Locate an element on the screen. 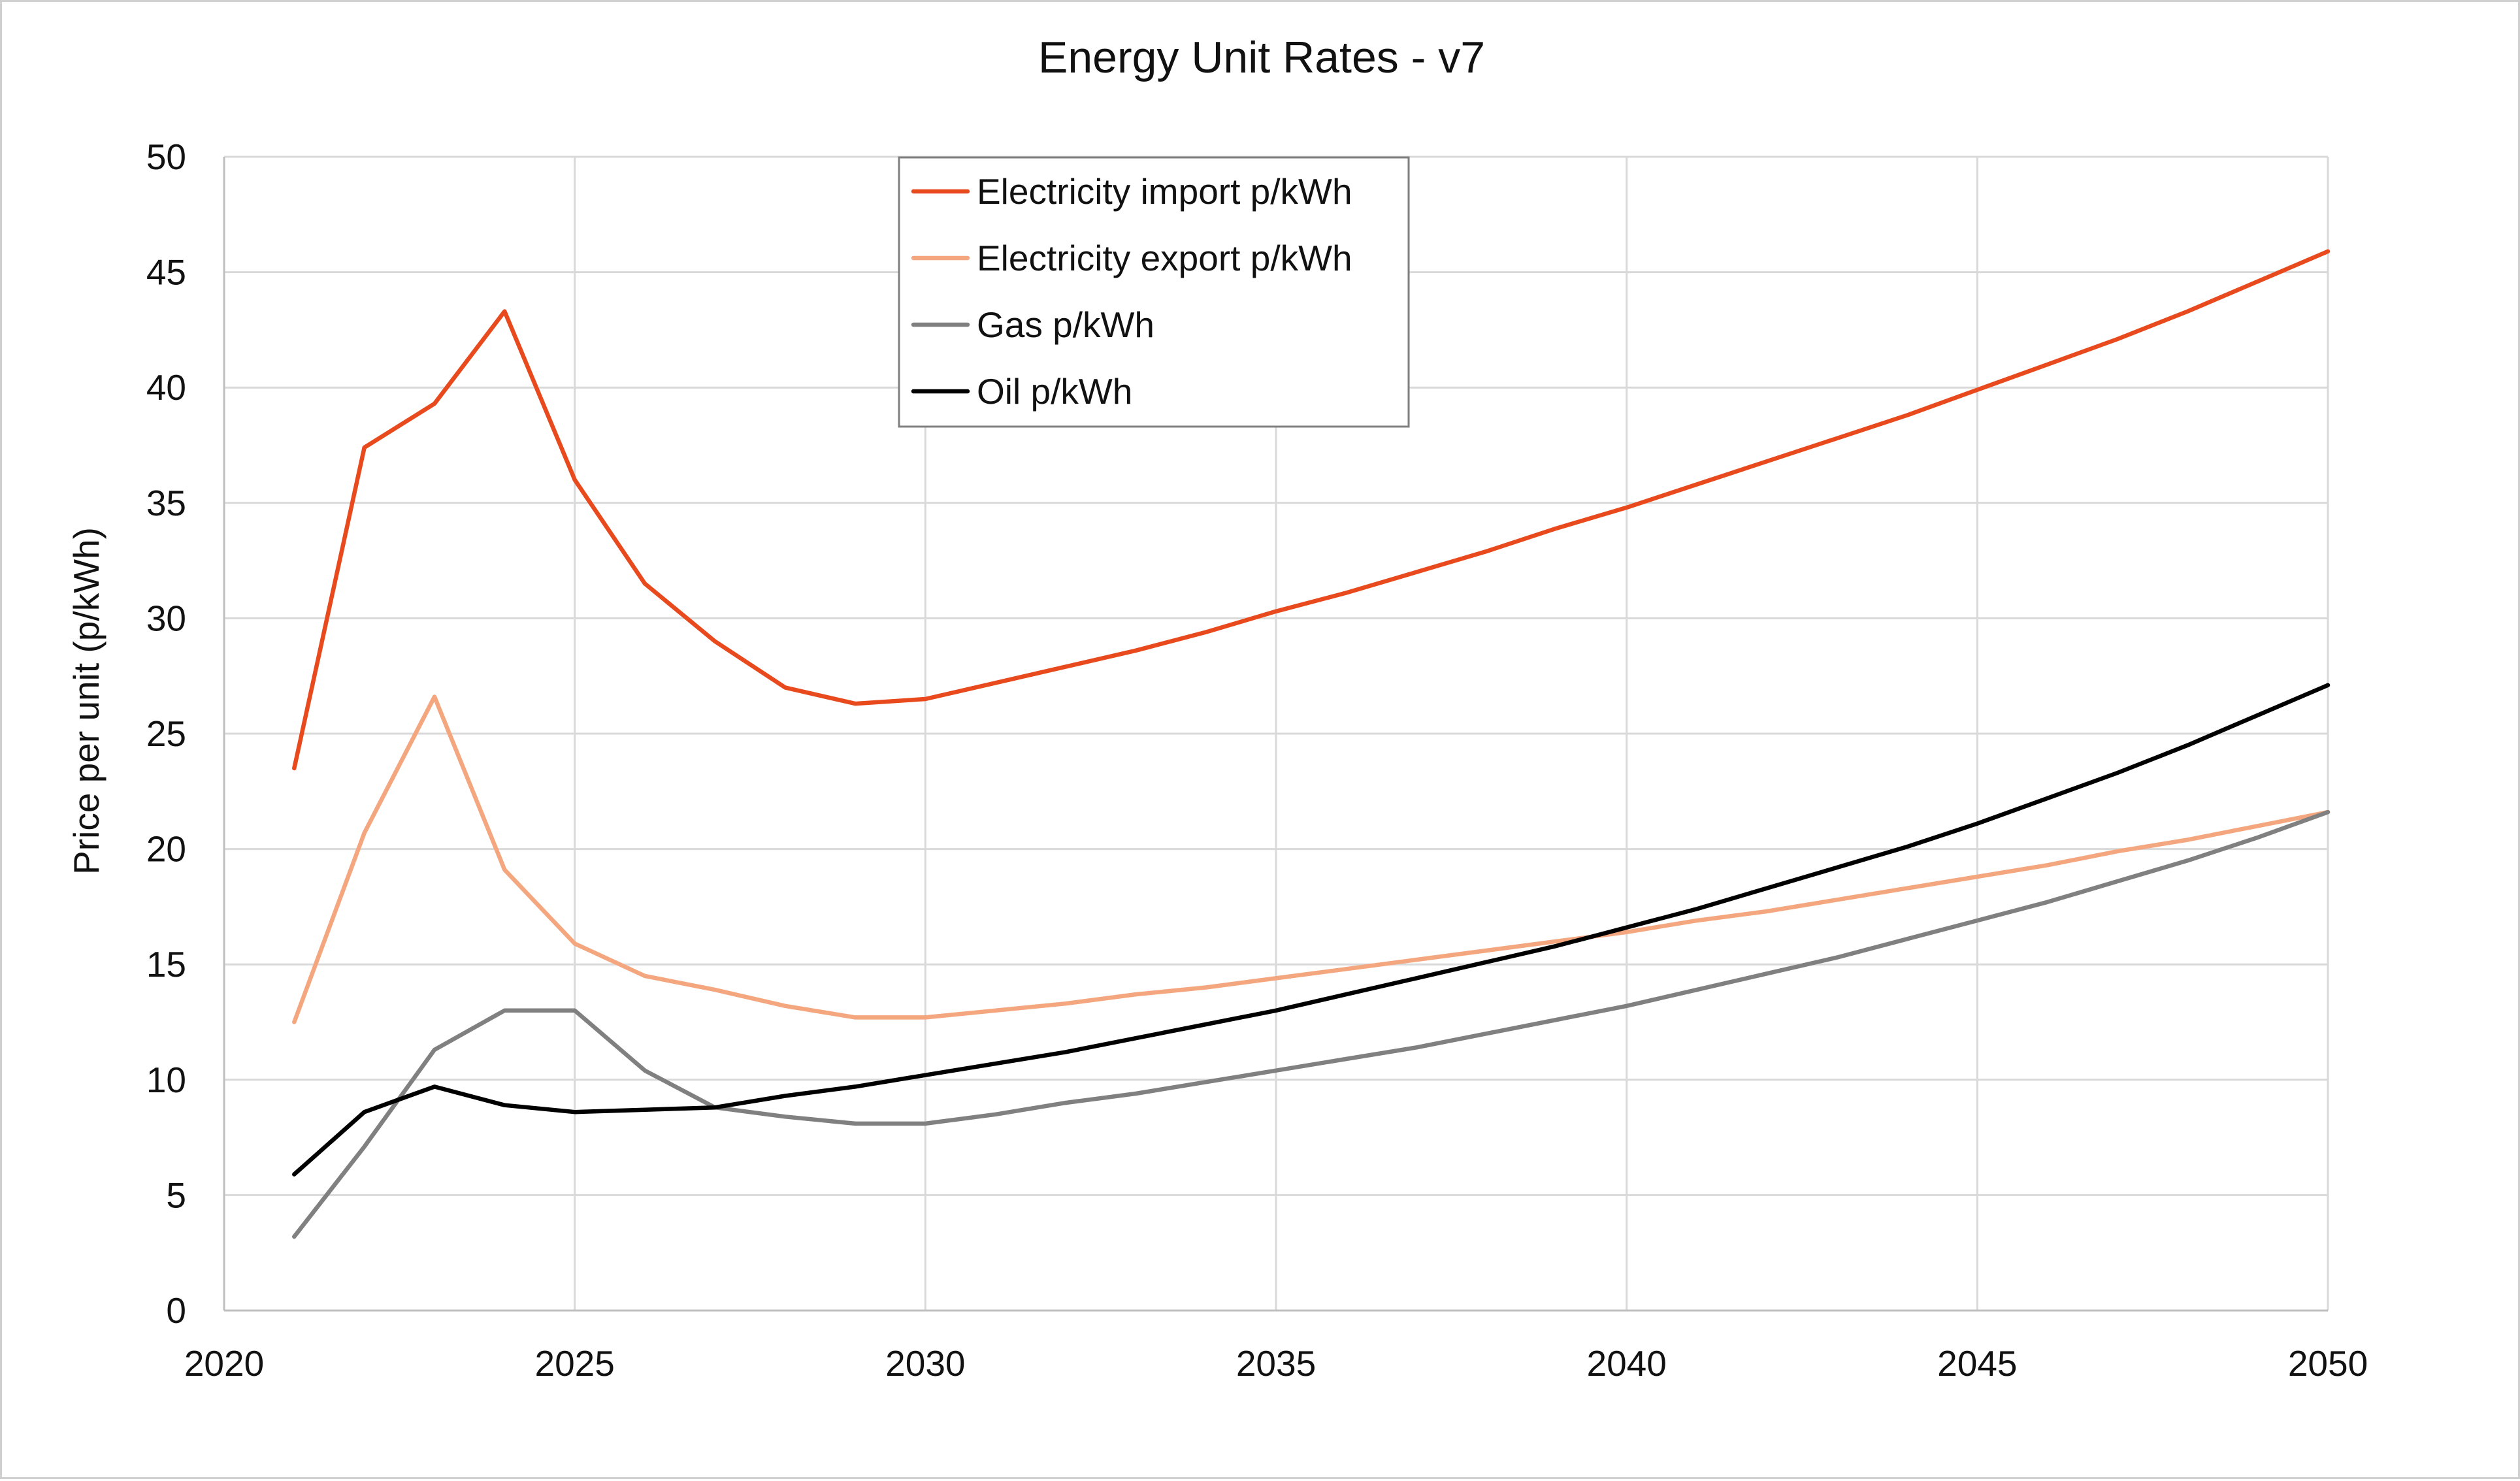 This screenshot has width=2520, height=1481. y-tick-label: 50 is located at coordinates (166, 157).